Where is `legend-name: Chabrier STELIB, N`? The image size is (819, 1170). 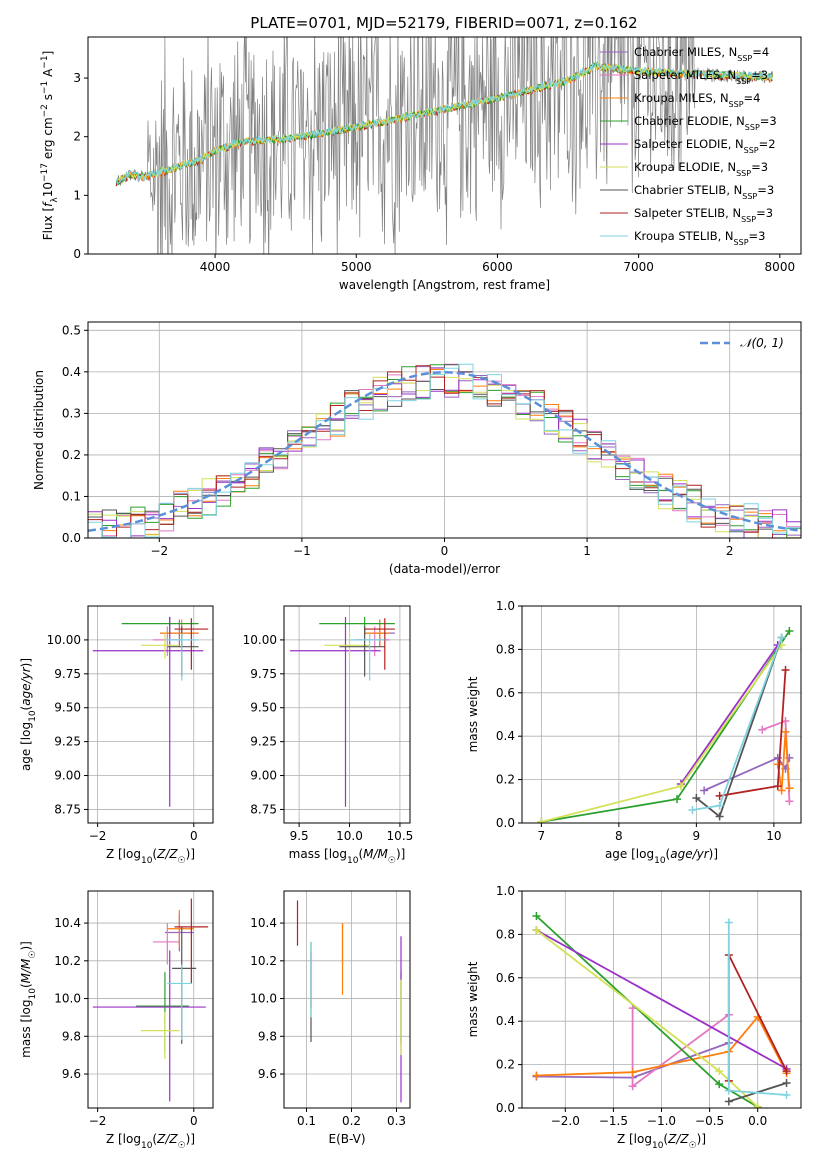
legend-name: Chabrier STELIB, N is located at coordinates (688, 190).